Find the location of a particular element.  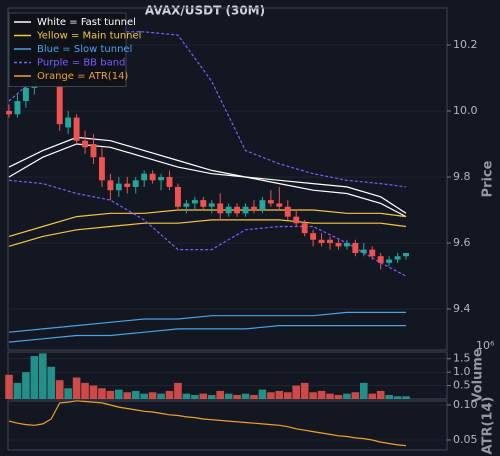

axis-offset: 10⁶ is located at coordinates (485, 345).